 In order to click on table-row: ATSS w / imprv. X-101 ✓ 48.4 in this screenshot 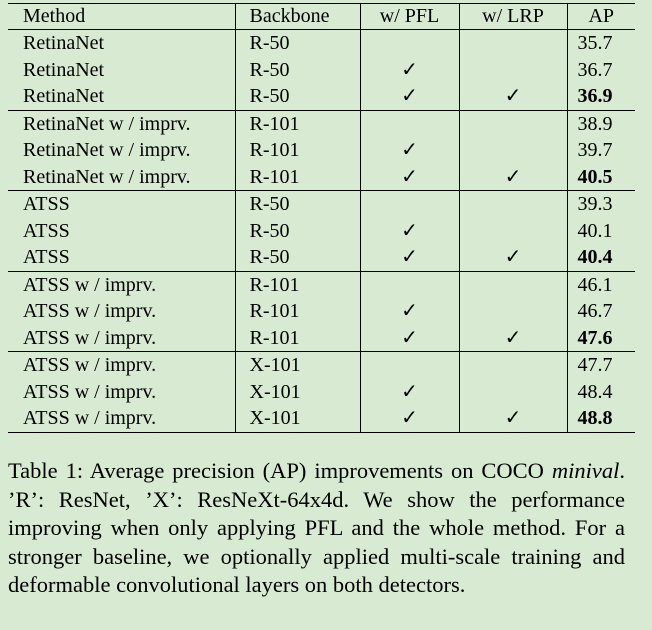, I will do `click(321, 391)`.